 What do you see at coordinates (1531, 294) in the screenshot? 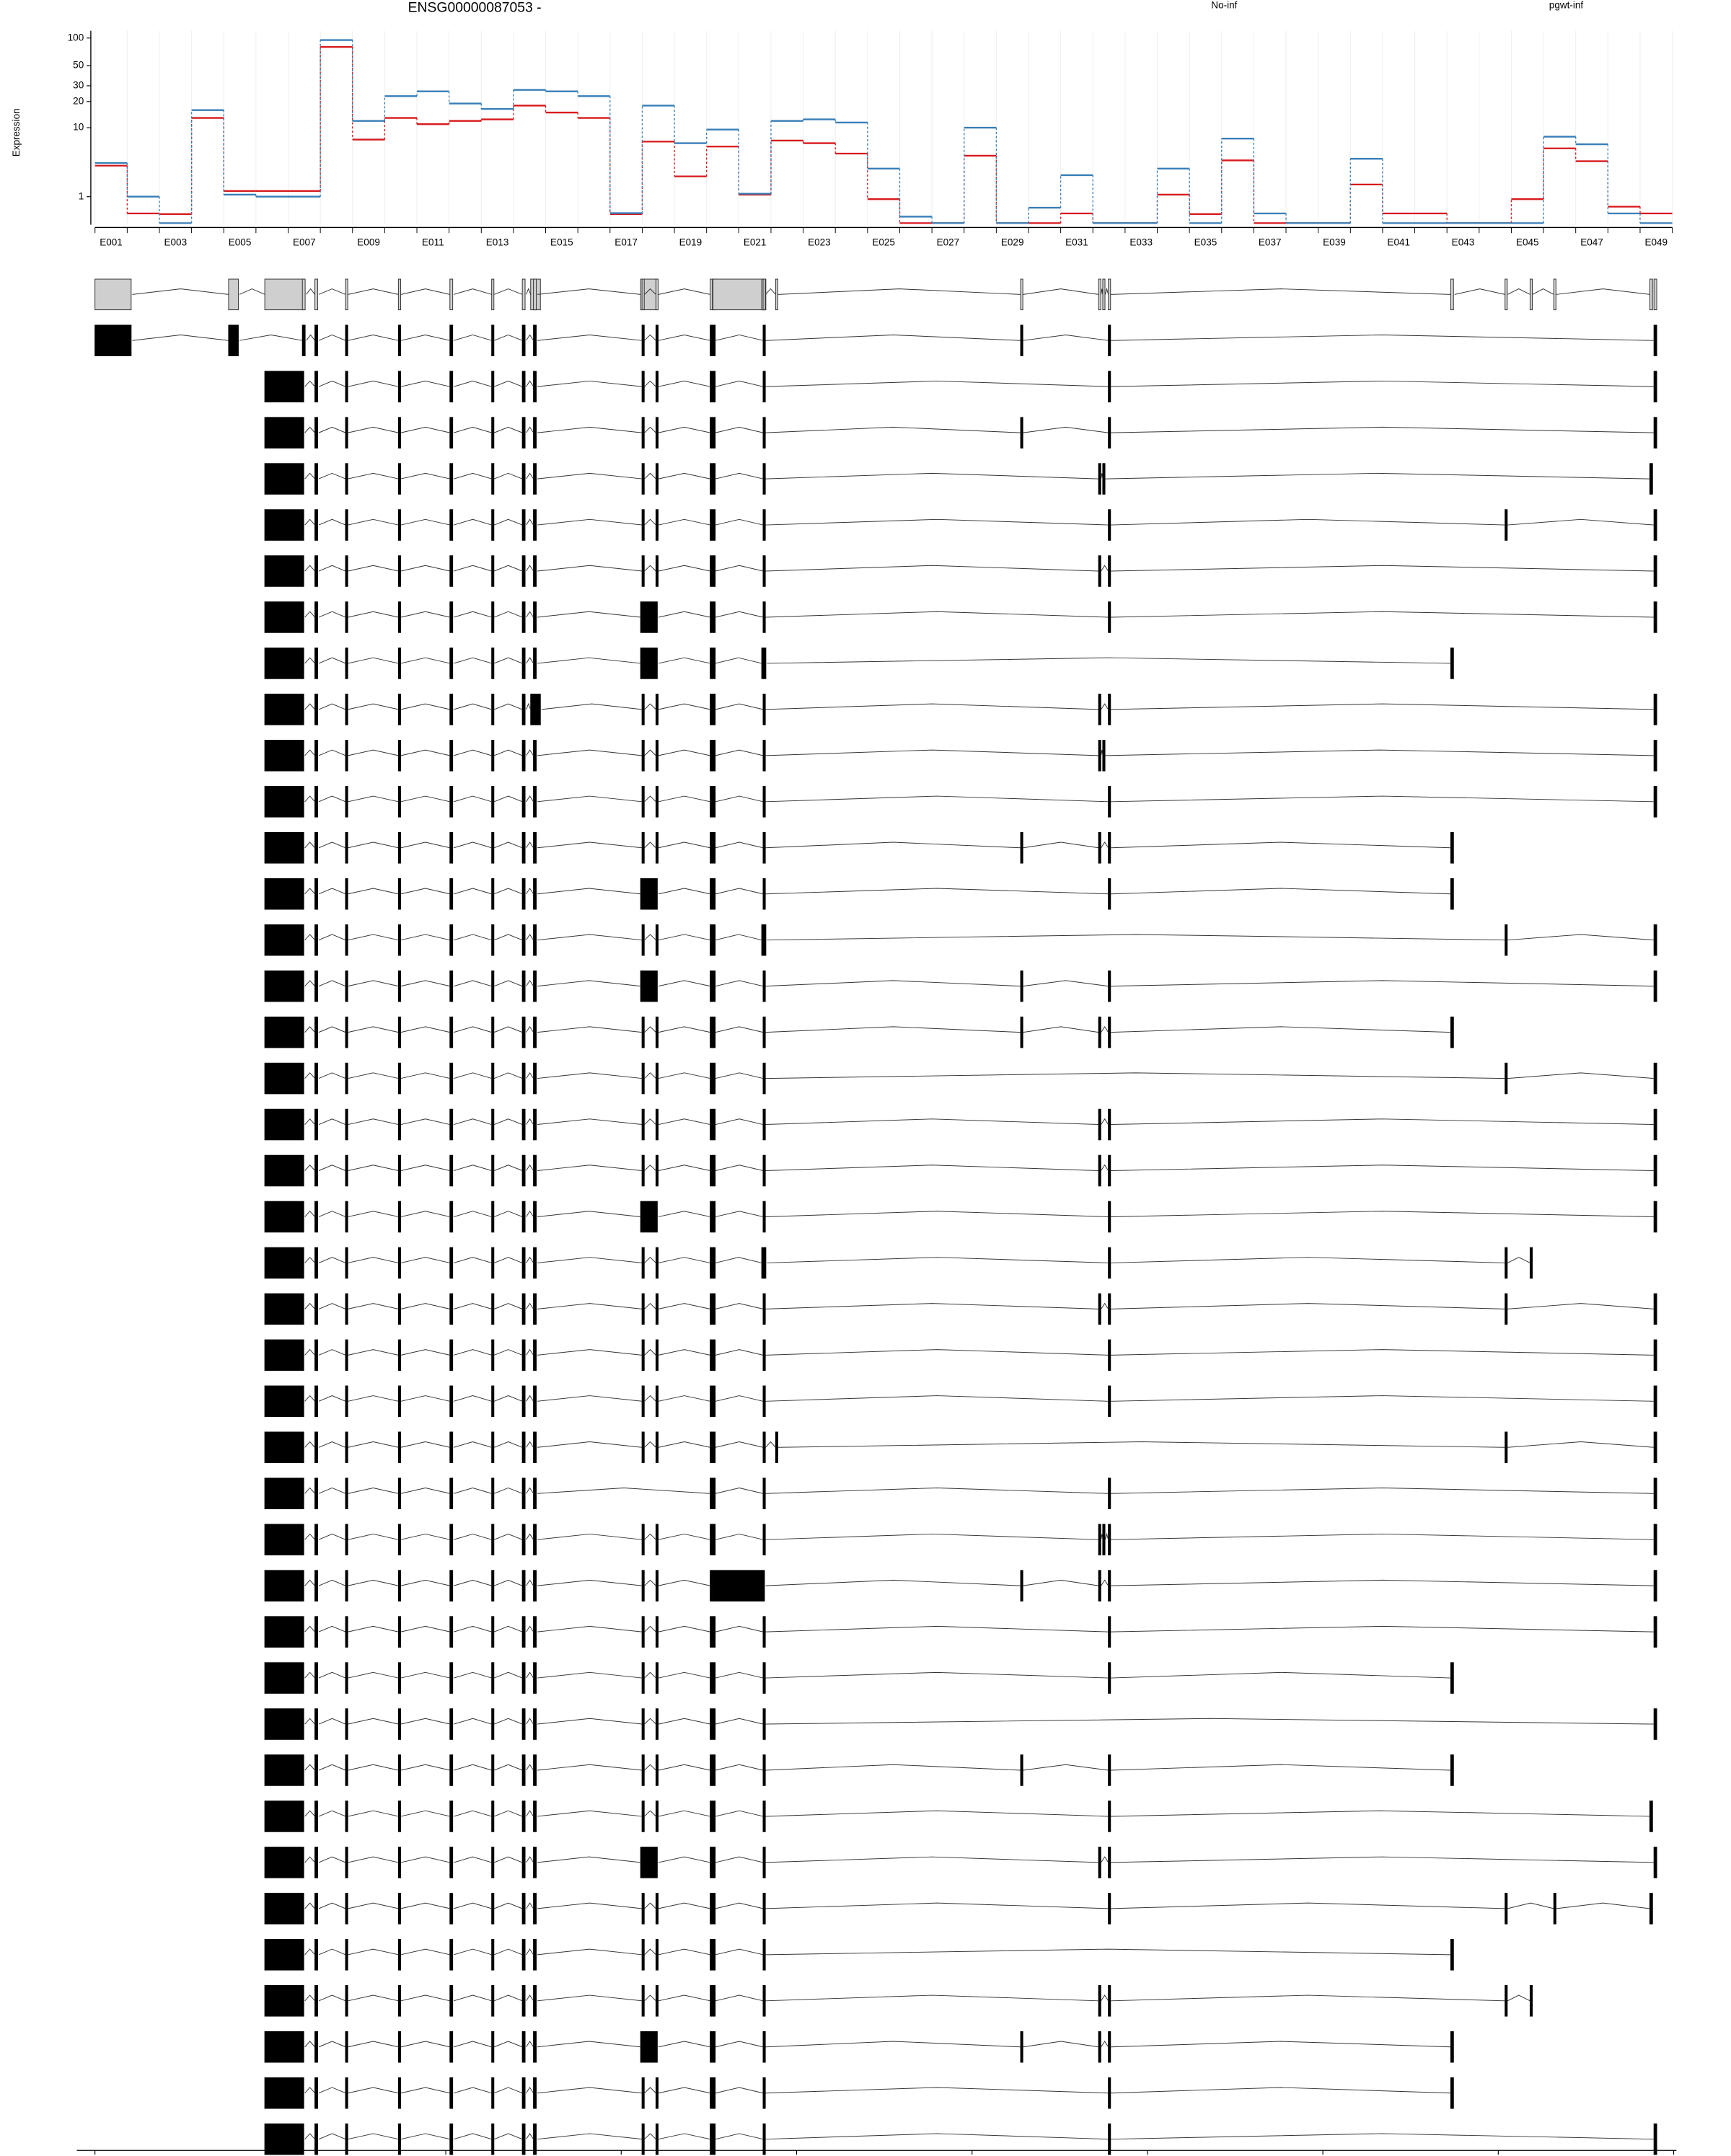
I see `gene-model-exon` at bounding box center [1531, 294].